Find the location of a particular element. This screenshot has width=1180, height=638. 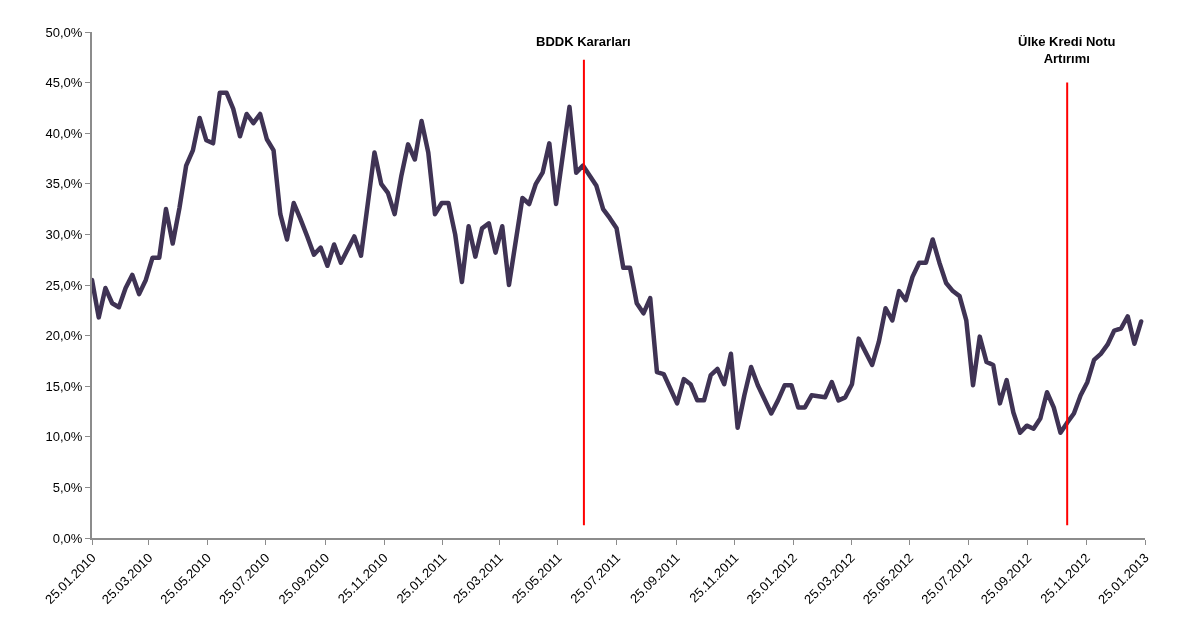

y-tick-label: 50,0% is located at coordinates (64, 32).